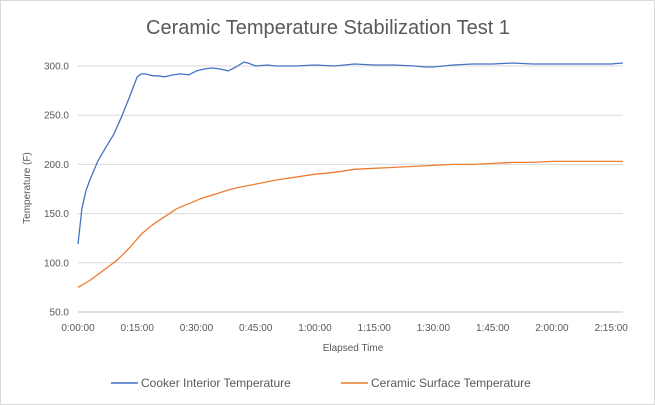 The width and height of the screenshot is (655, 405). Describe the element at coordinates (611, 328) in the screenshot. I see `x-tick-label: 2:15:00` at that location.